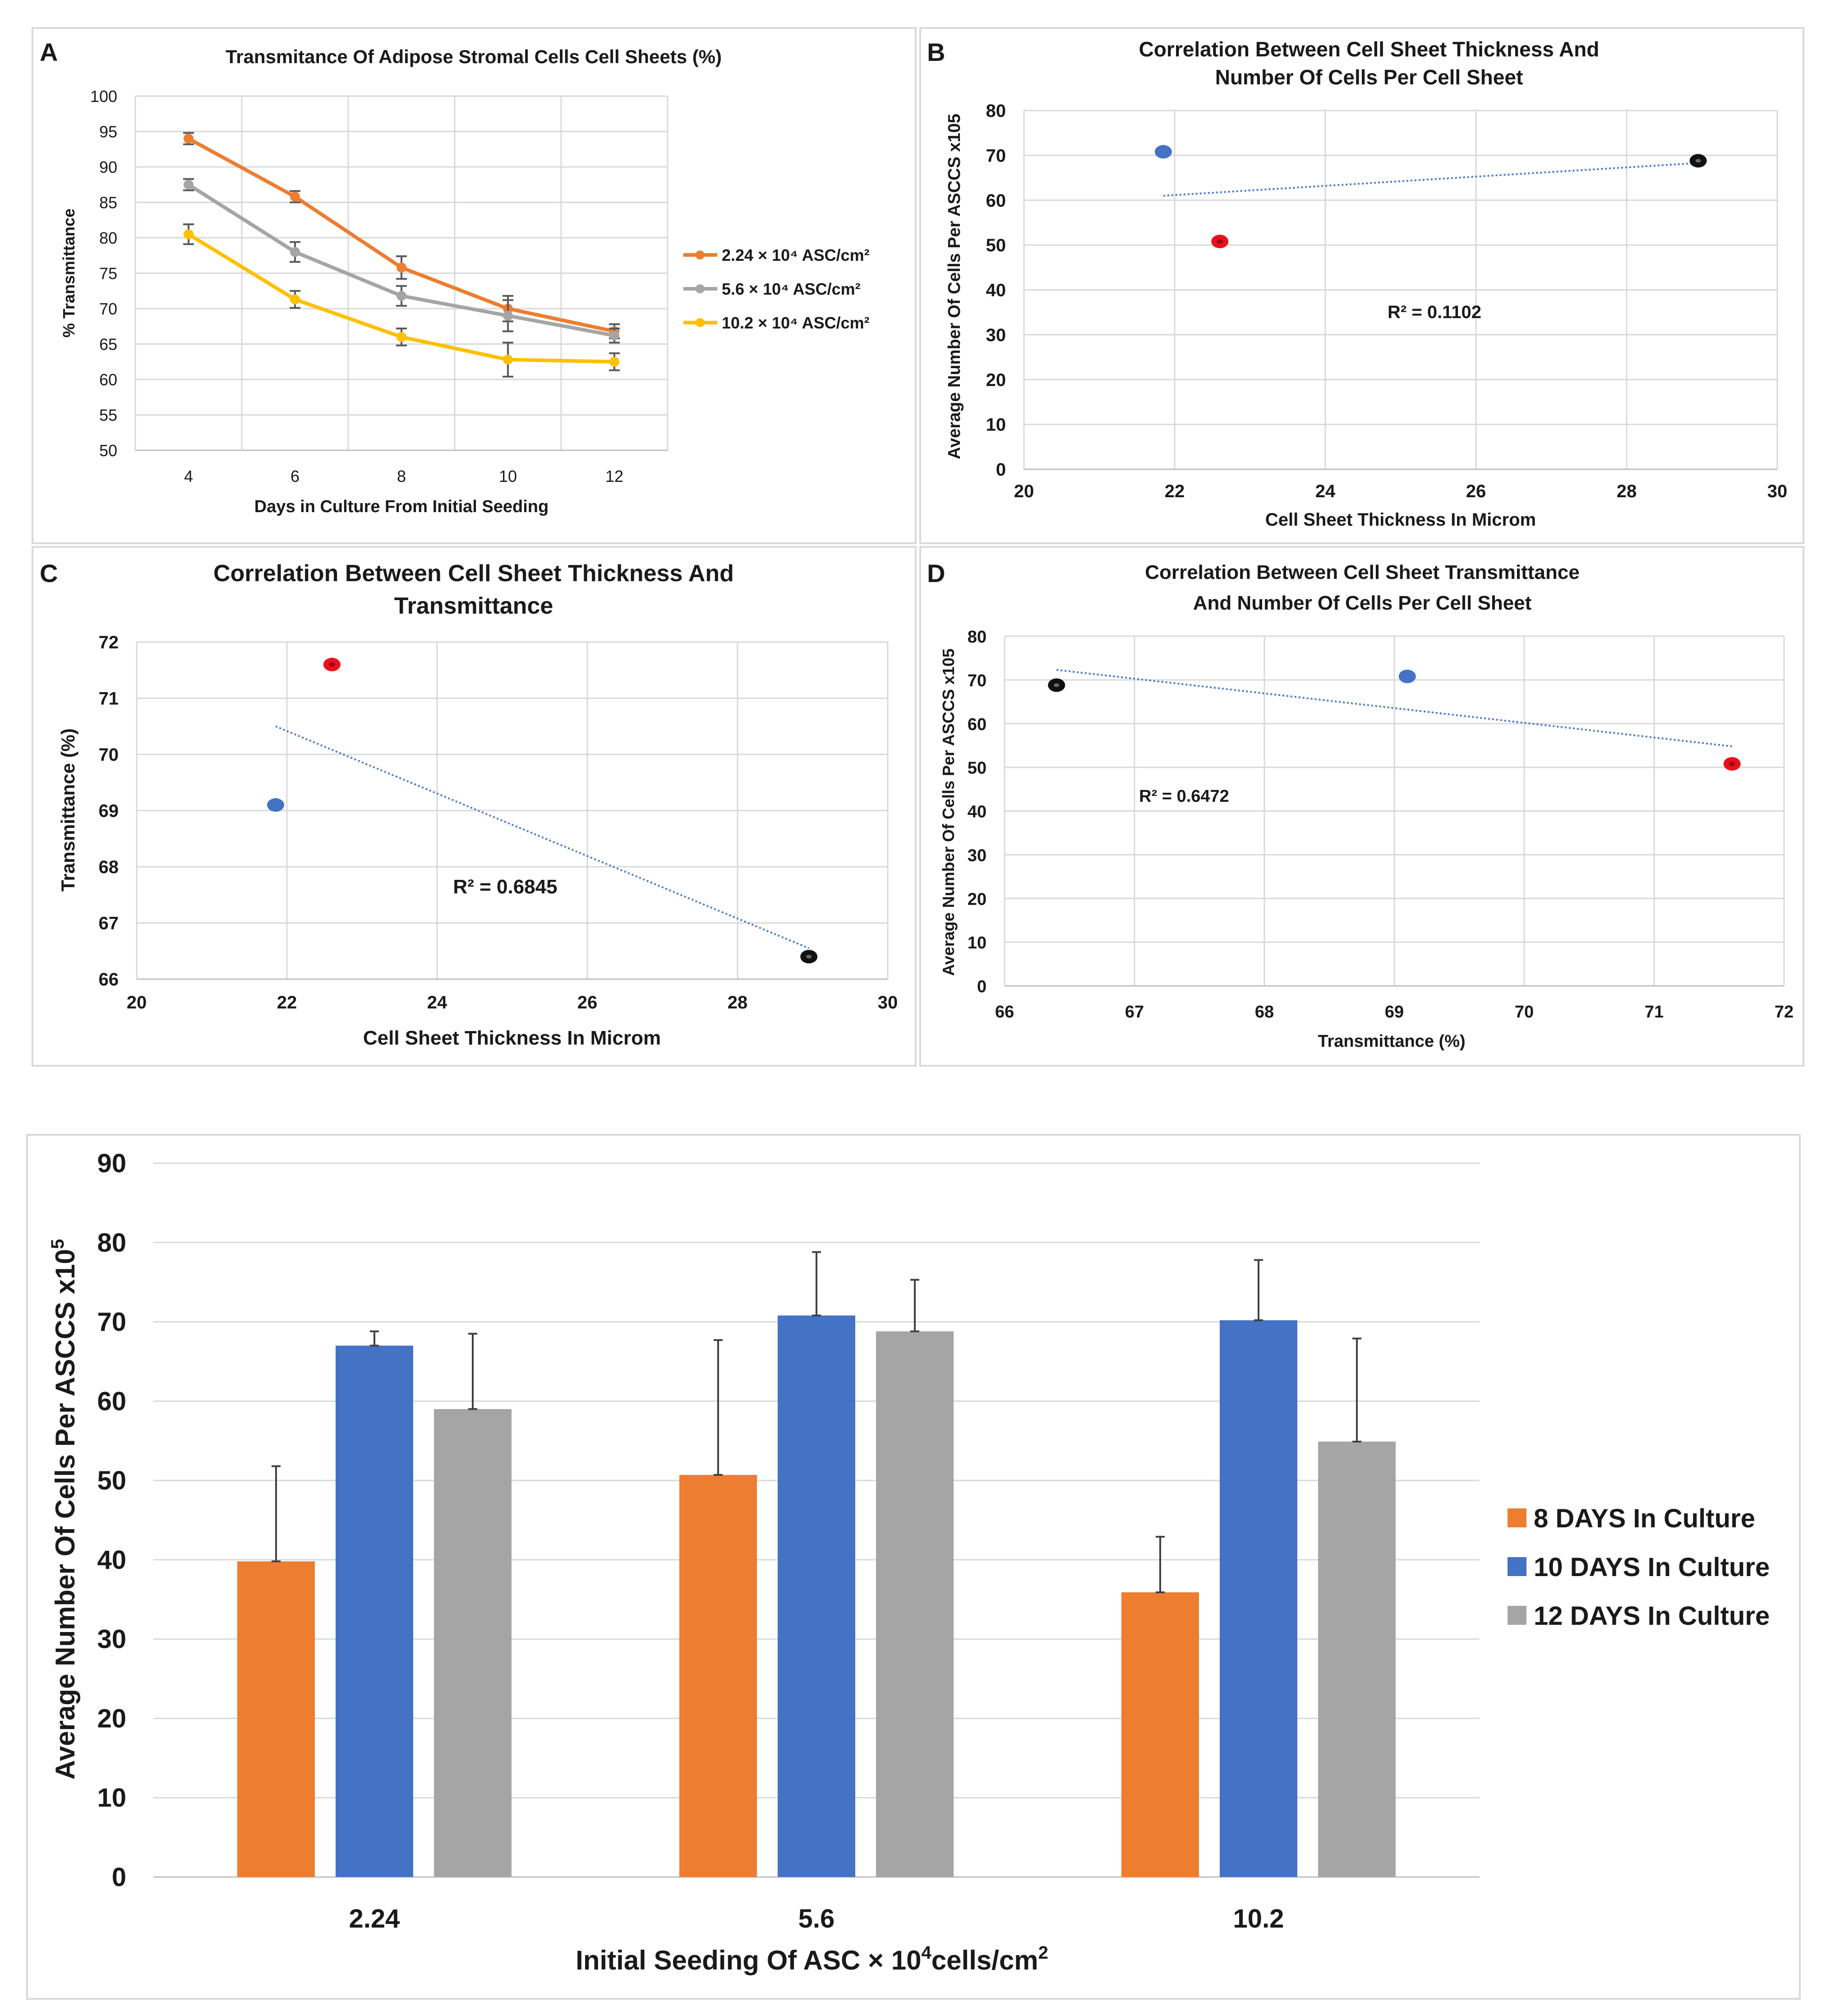 This screenshot has width=1826, height=2016. What do you see at coordinates (108, 344) in the screenshot?
I see `chart-a-ytick: 65` at bounding box center [108, 344].